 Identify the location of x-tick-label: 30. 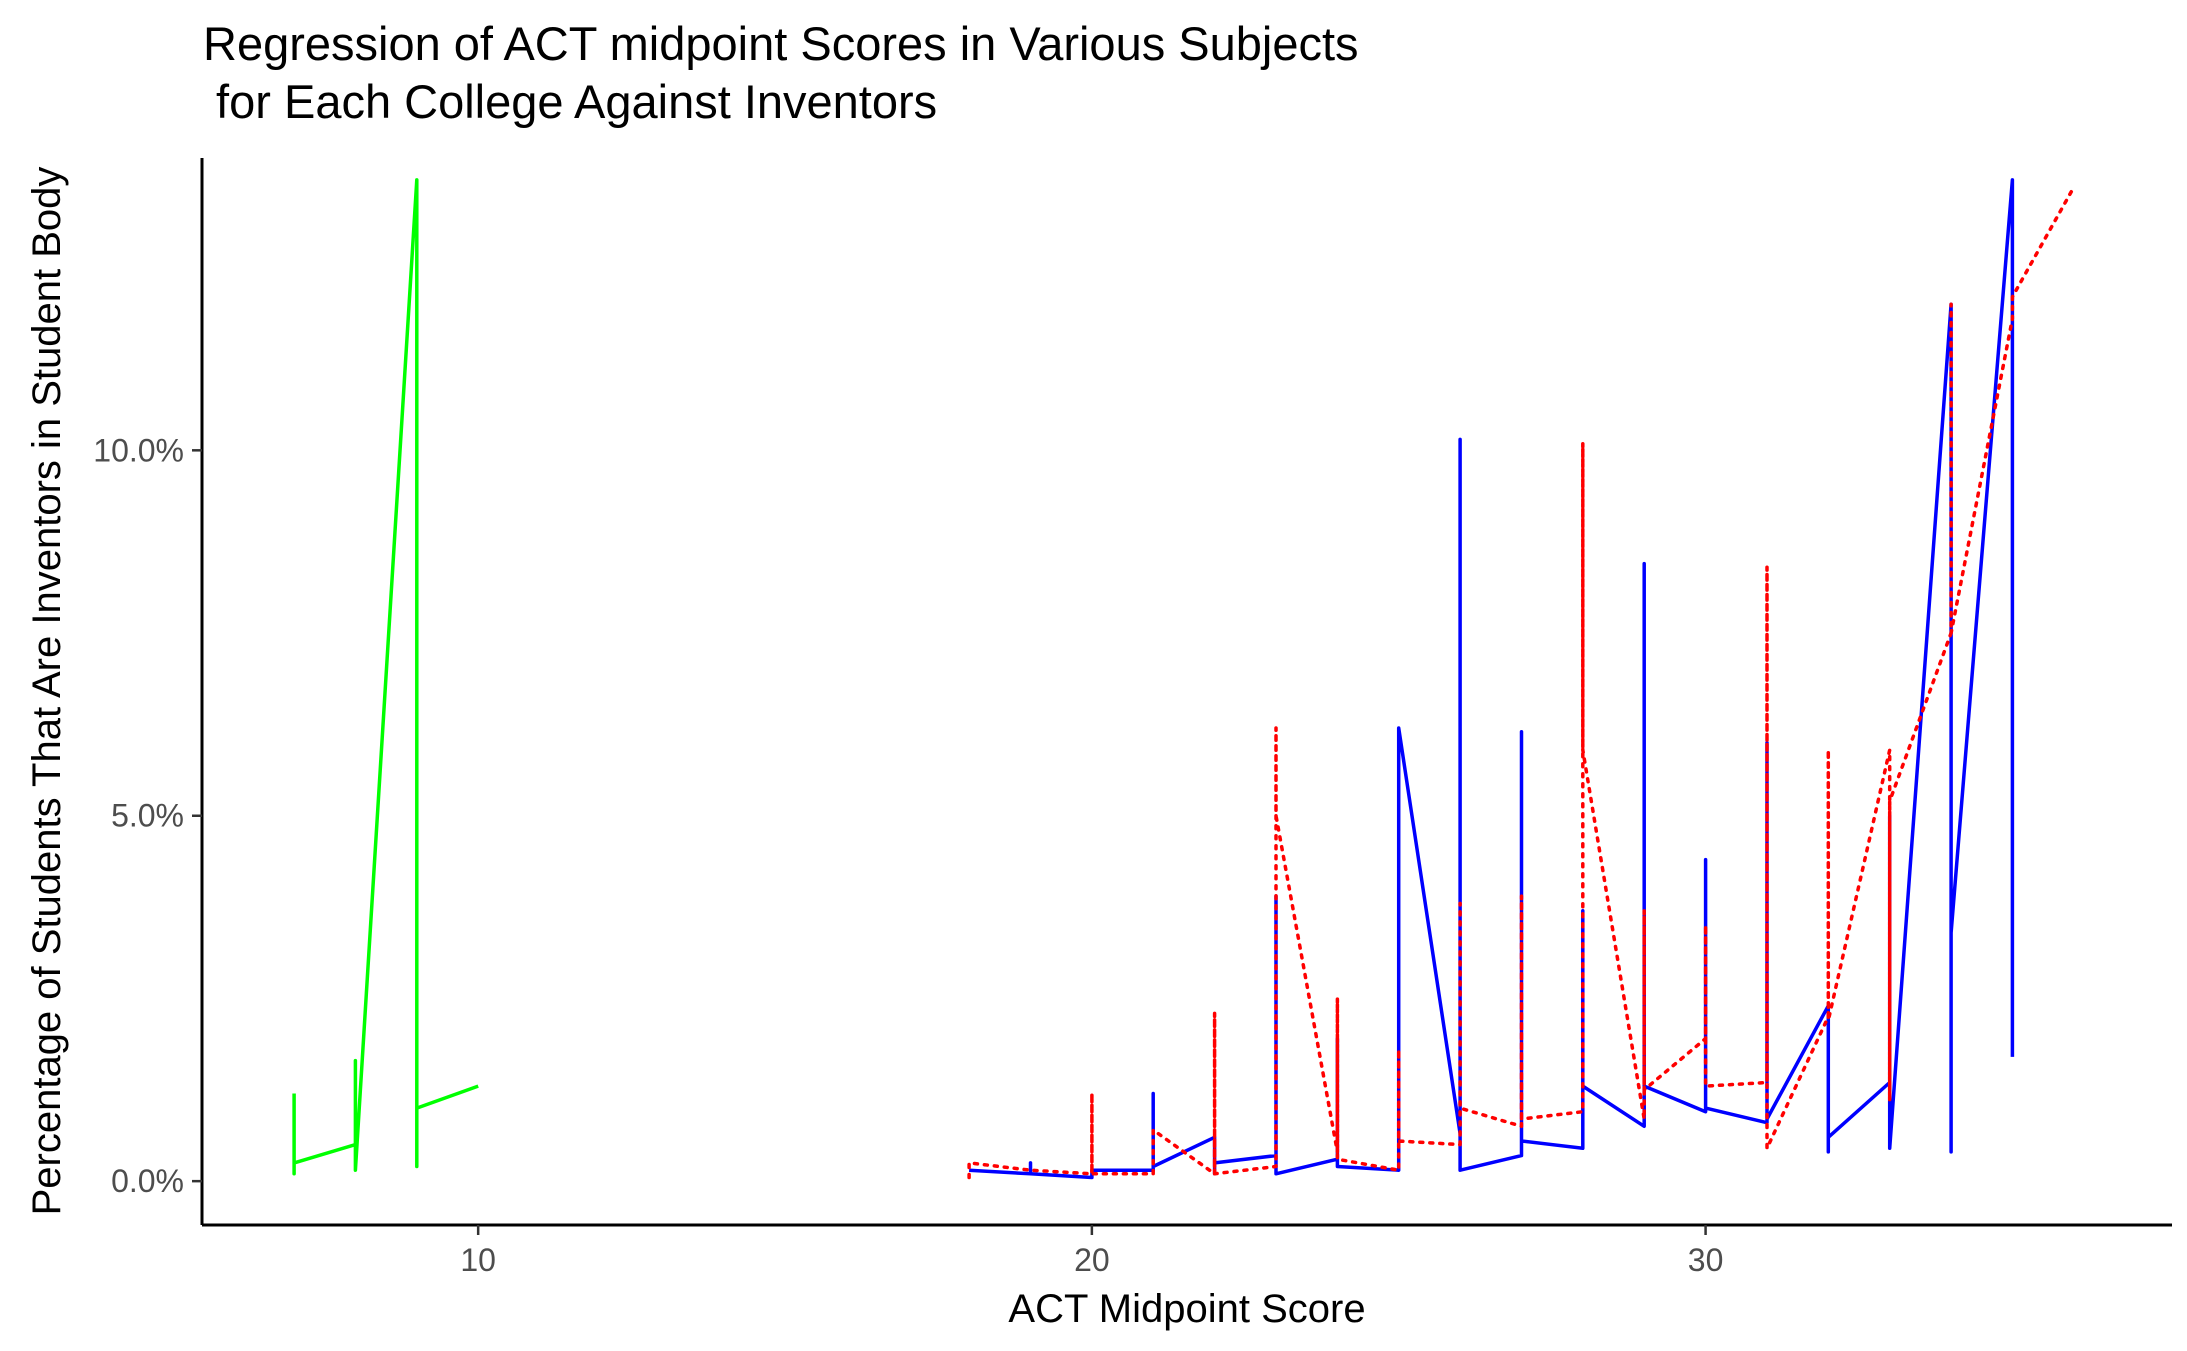
(1706, 1260).